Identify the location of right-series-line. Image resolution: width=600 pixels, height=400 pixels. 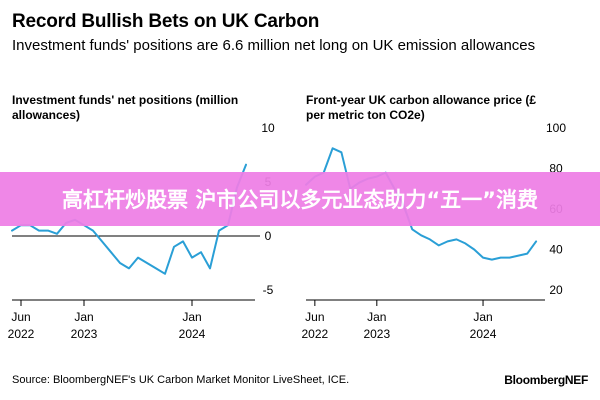
(421, 204).